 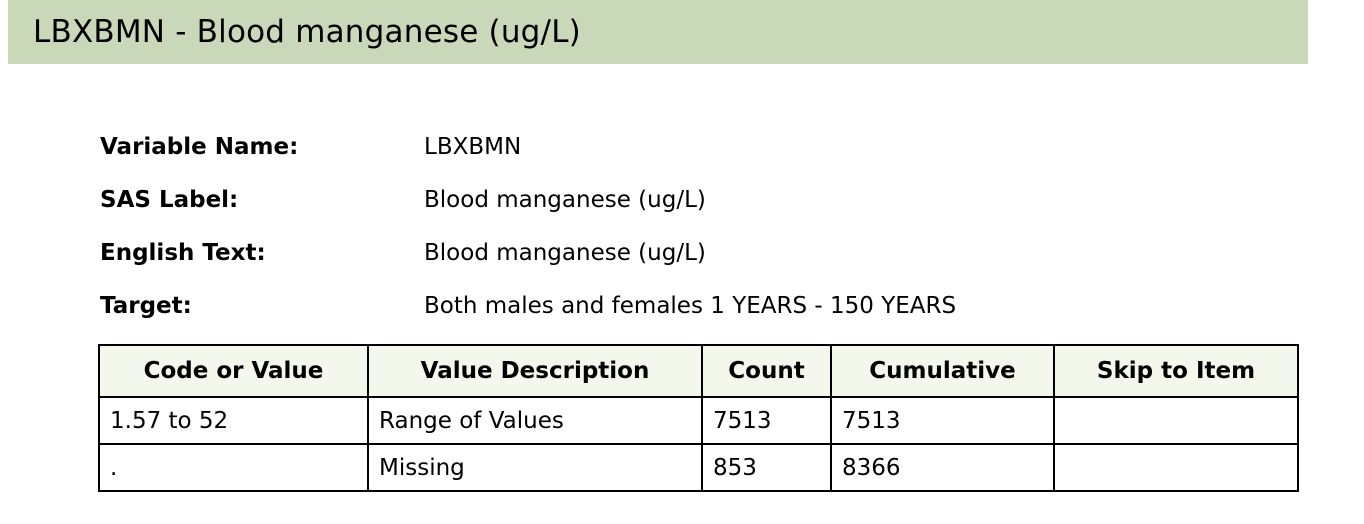 I want to click on info-label: Variable Name:, so click(x=199, y=146).